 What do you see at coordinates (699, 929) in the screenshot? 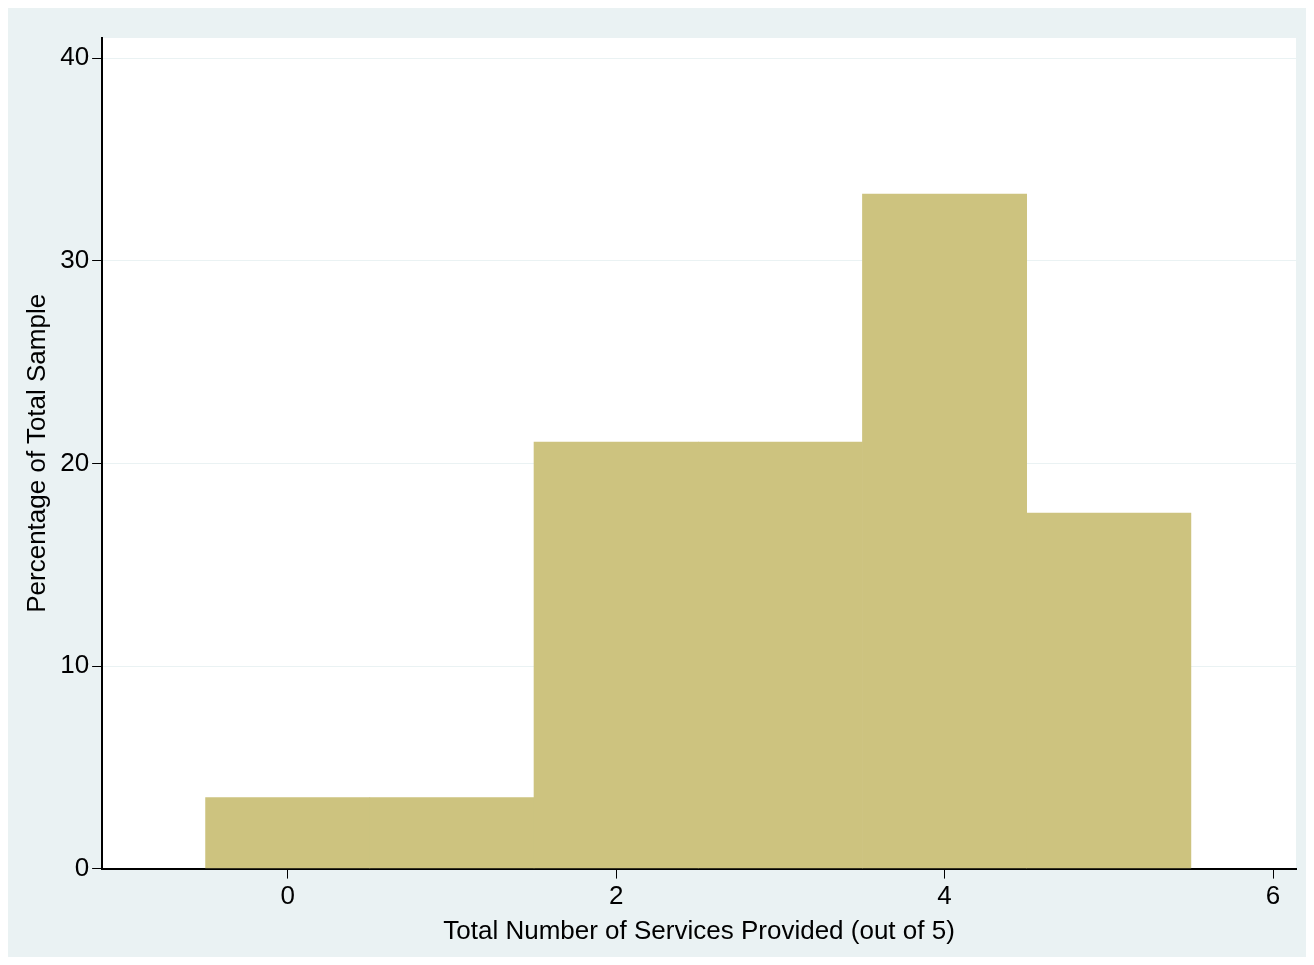
I see `x-axis-title: Total Number of Services Provided (out of 5)` at bounding box center [699, 929].